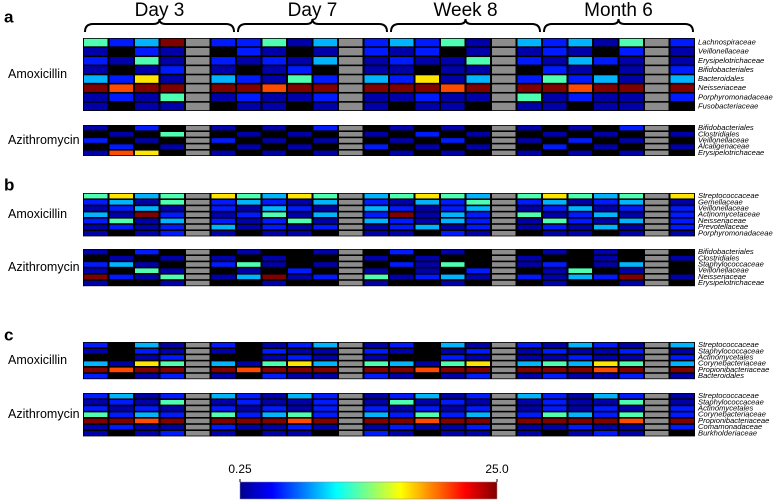  What do you see at coordinates (720, 201) in the screenshot?
I see `row-label: Gemellaceae` at bounding box center [720, 201].